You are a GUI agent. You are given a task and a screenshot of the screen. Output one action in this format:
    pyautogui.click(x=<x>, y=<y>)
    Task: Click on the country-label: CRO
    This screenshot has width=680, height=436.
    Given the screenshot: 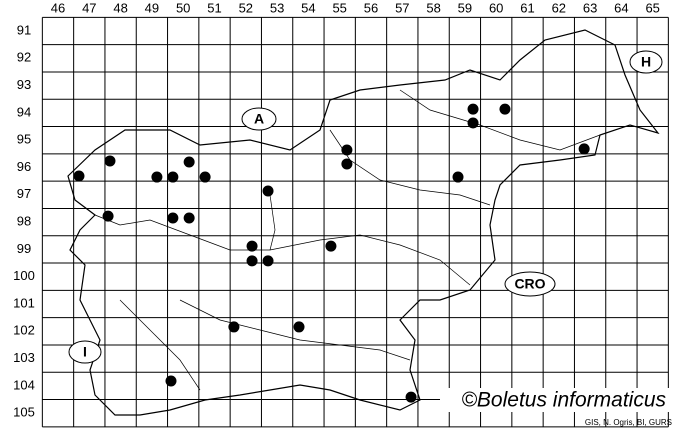 What is the action you would take?
    pyautogui.click(x=529, y=284)
    